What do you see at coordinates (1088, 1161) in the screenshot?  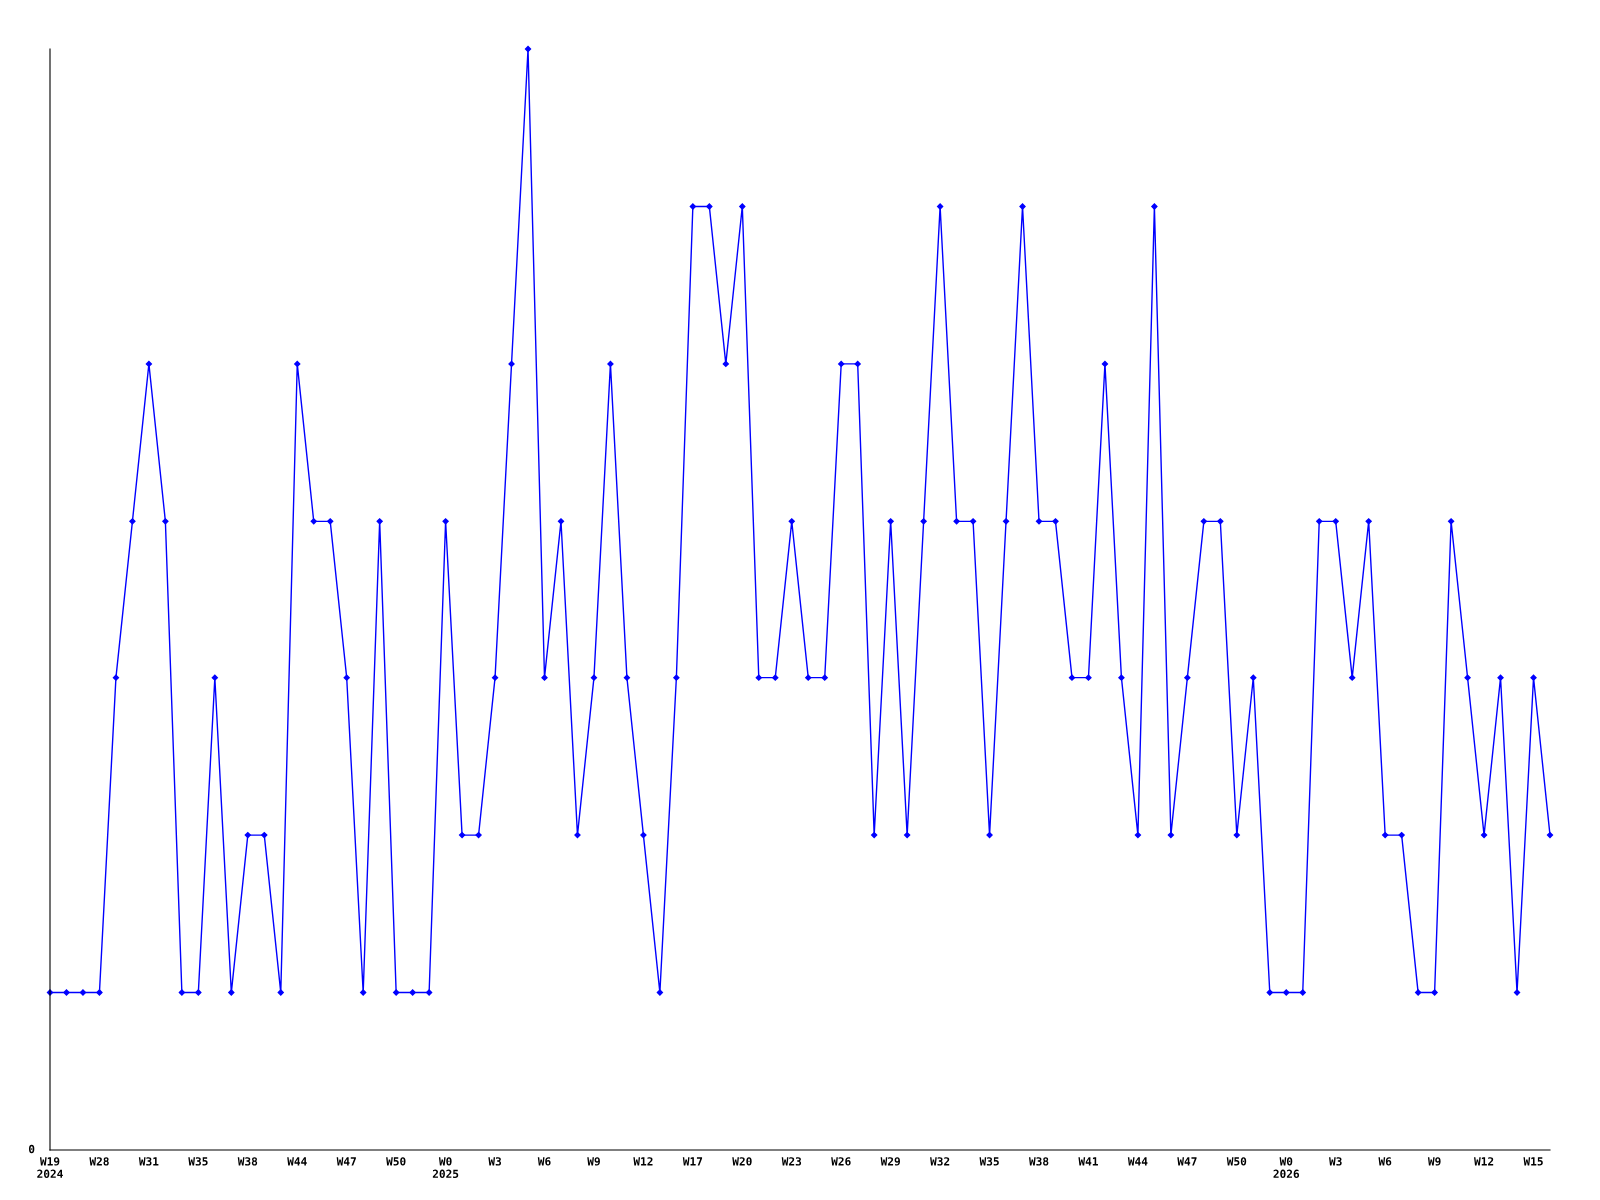 I see `x-tick-label: W41` at bounding box center [1088, 1161].